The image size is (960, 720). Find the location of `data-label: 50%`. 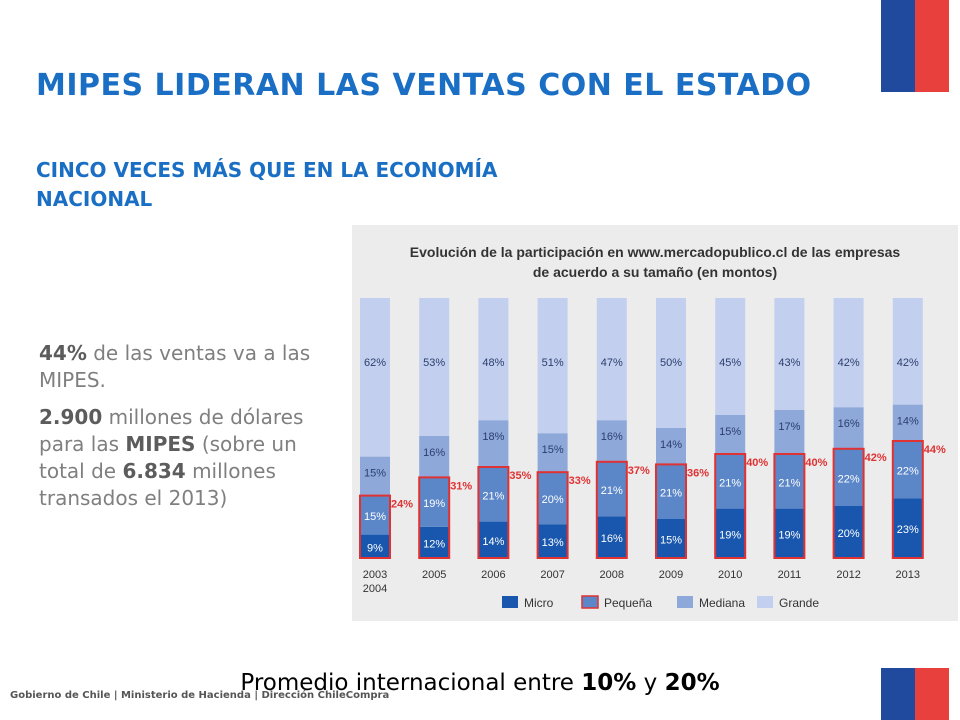

data-label: 50% is located at coordinates (671, 363).